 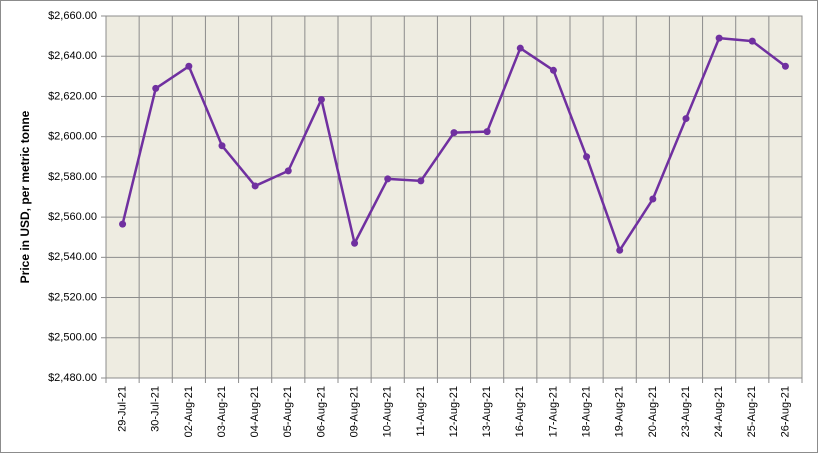 What do you see at coordinates (189, 411) in the screenshot?
I see `x-tick-label: 02-Aug-21` at bounding box center [189, 411].